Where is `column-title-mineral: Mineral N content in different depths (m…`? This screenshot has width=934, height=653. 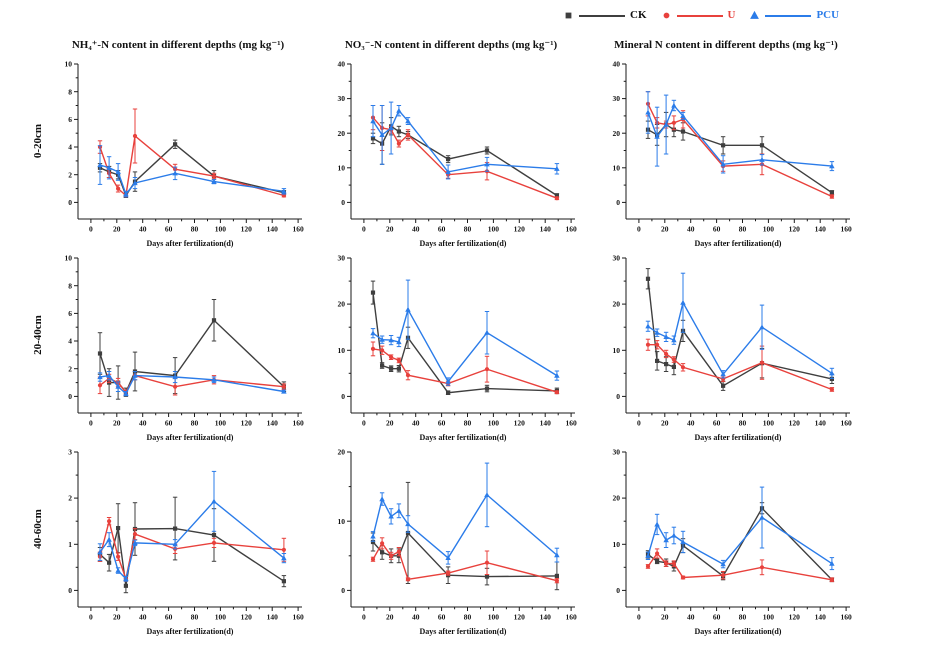
column-title-mineral: Mineral N content in different depths (m… is located at coordinates (726, 45).